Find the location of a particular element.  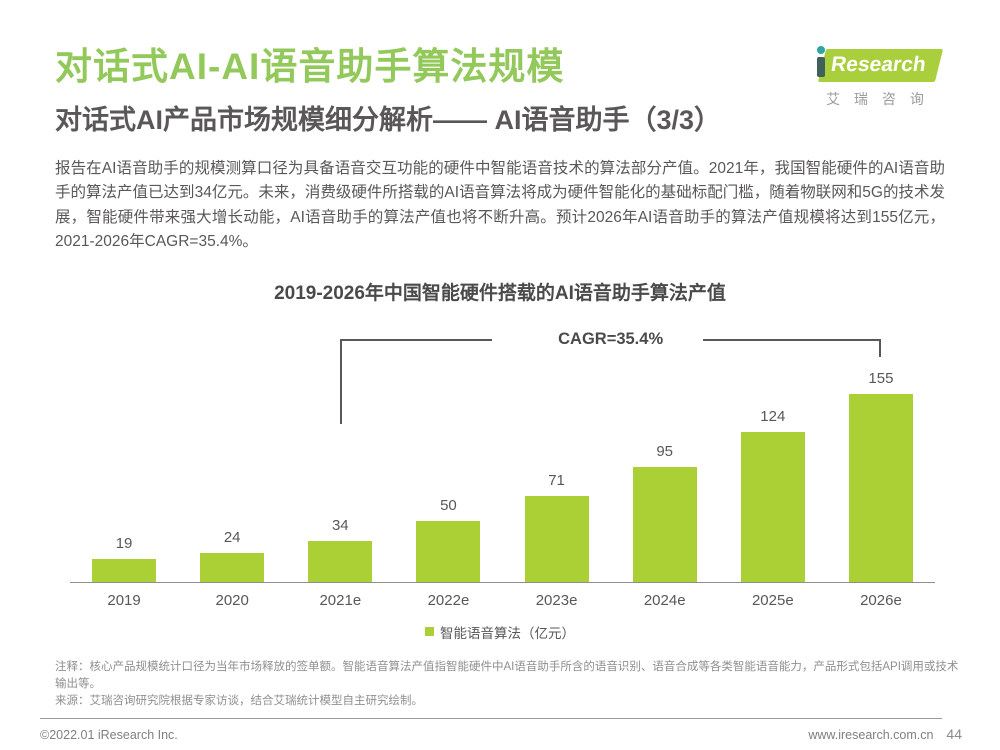

copyright-text: ©2022.01 iResearch Inc. is located at coordinates (109, 735).